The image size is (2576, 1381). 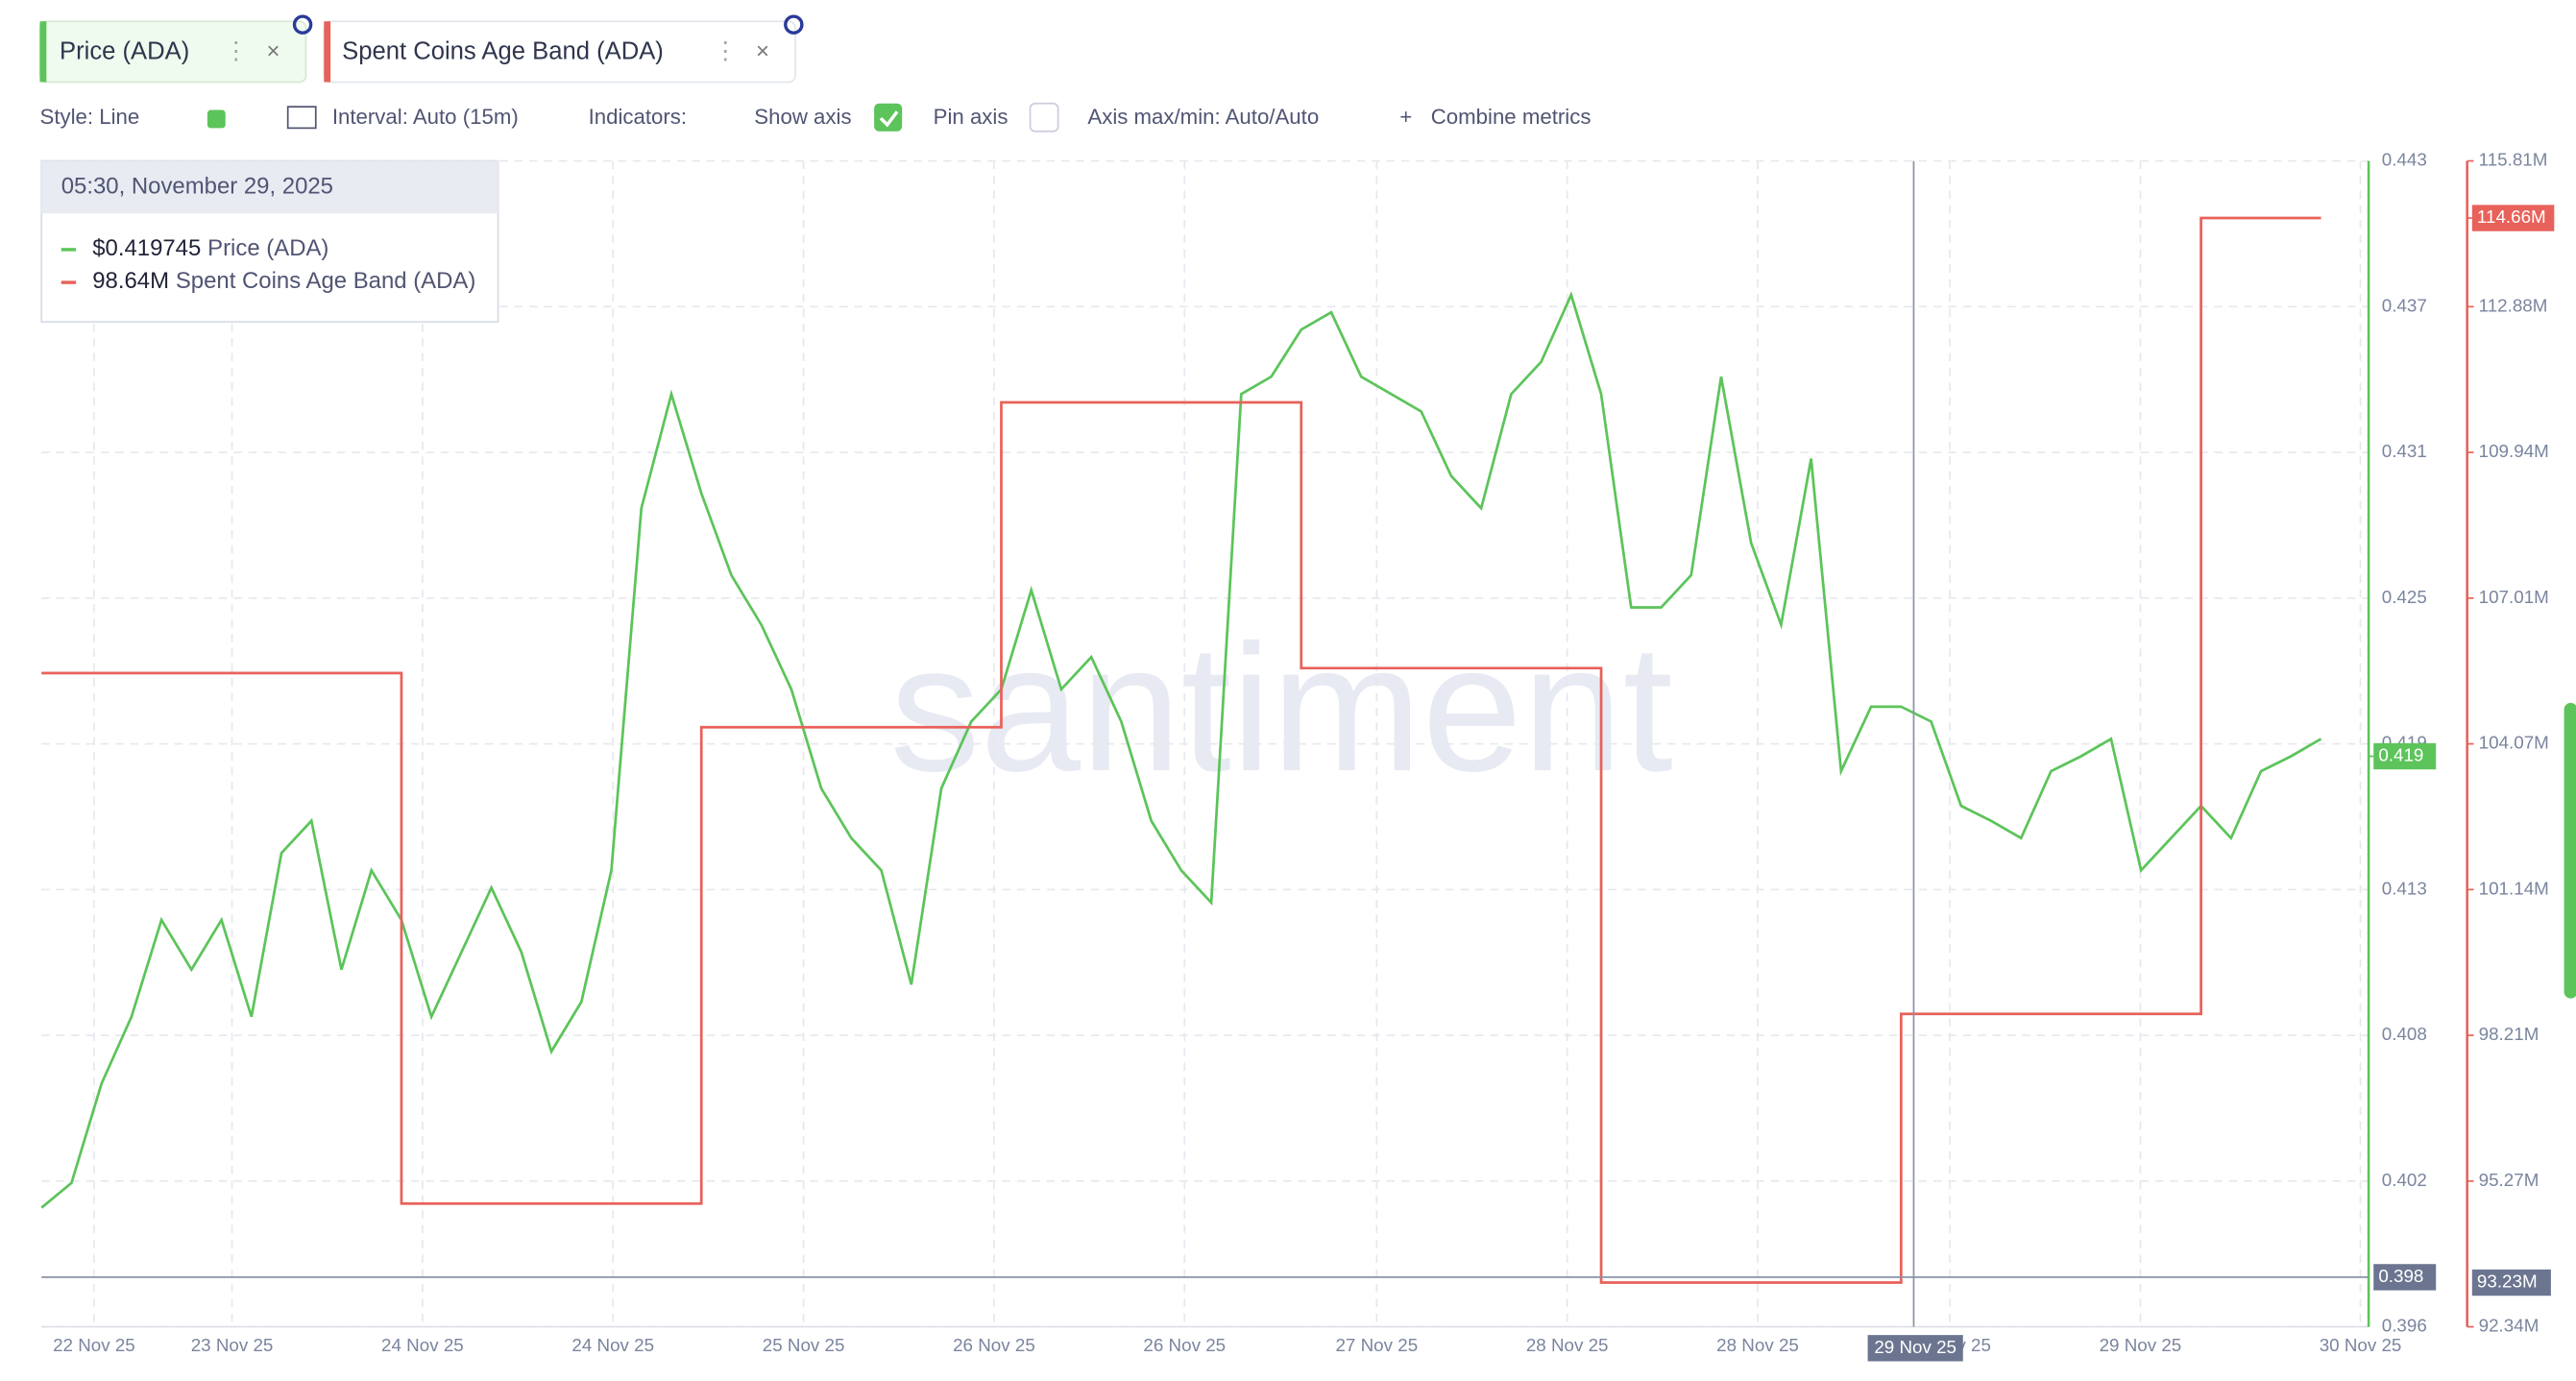 What do you see at coordinates (2404, 1326) in the screenshot?
I see `y-tick-label: 0.396` at bounding box center [2404, 1326].